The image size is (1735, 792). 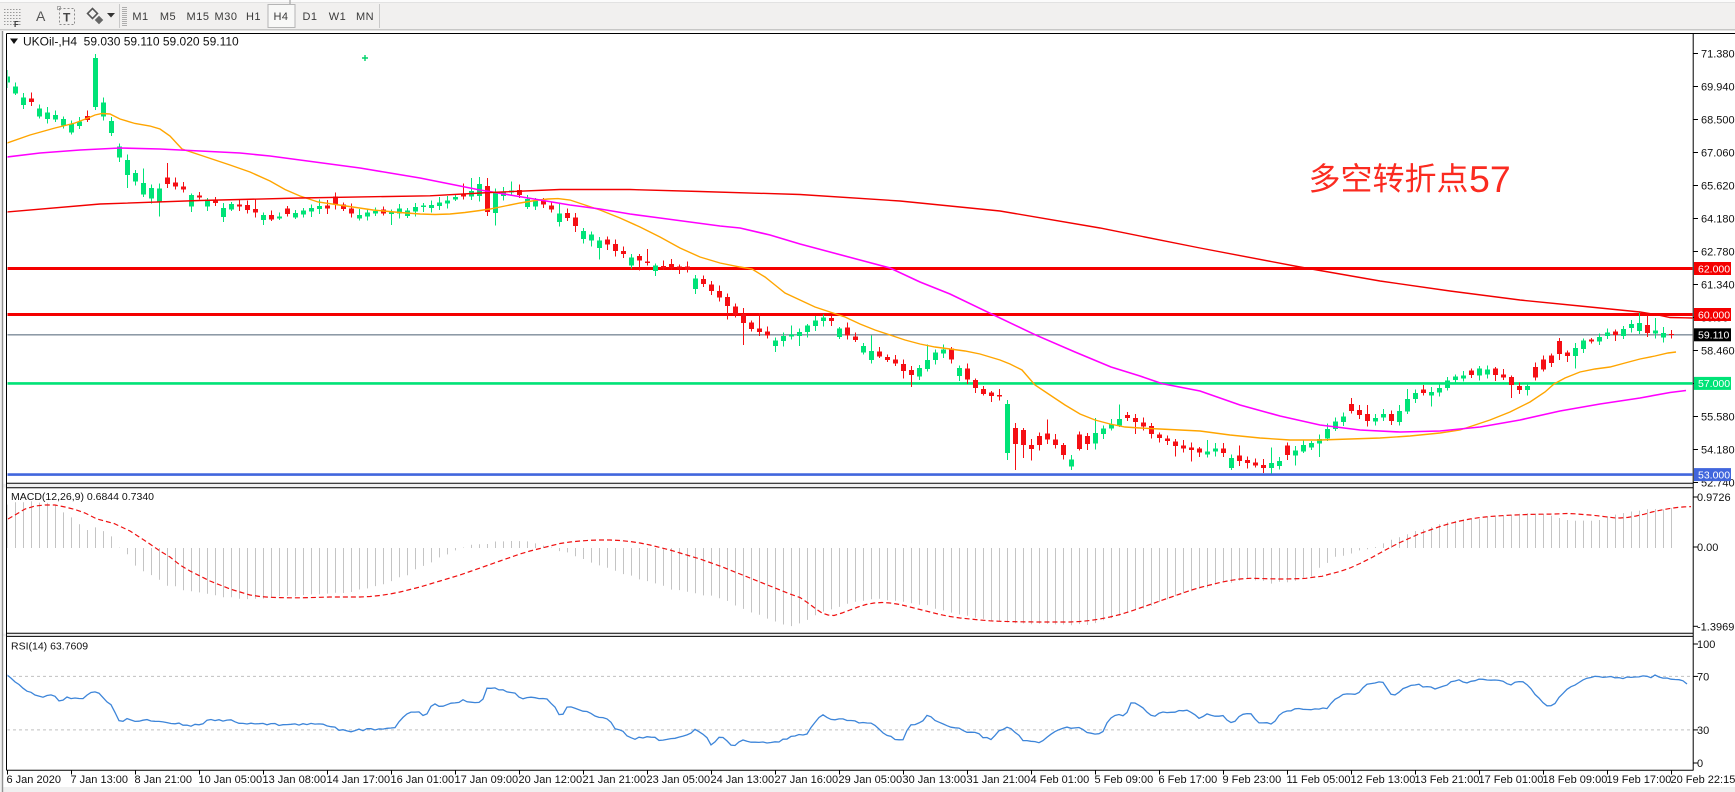 I want to click on svg-text: 55.580, so click(x=1718, y=418).